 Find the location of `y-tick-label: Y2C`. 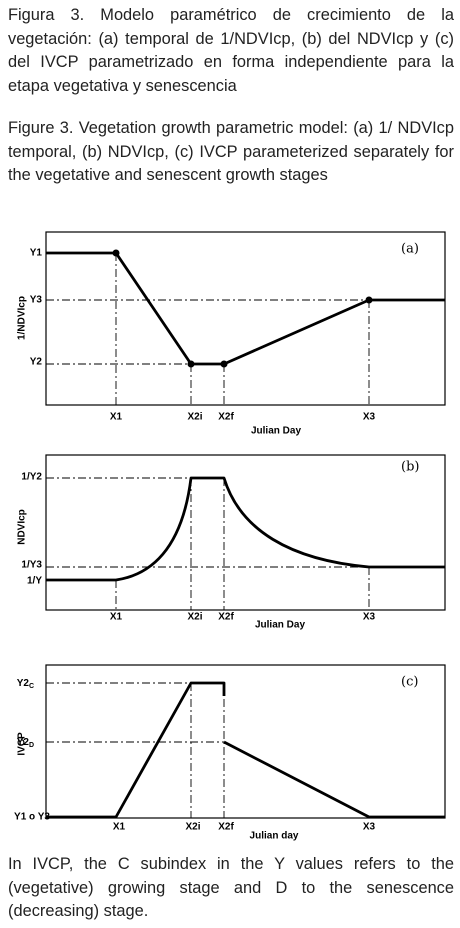

y-tick-label: Y2C is located at coordinates (25, 684).